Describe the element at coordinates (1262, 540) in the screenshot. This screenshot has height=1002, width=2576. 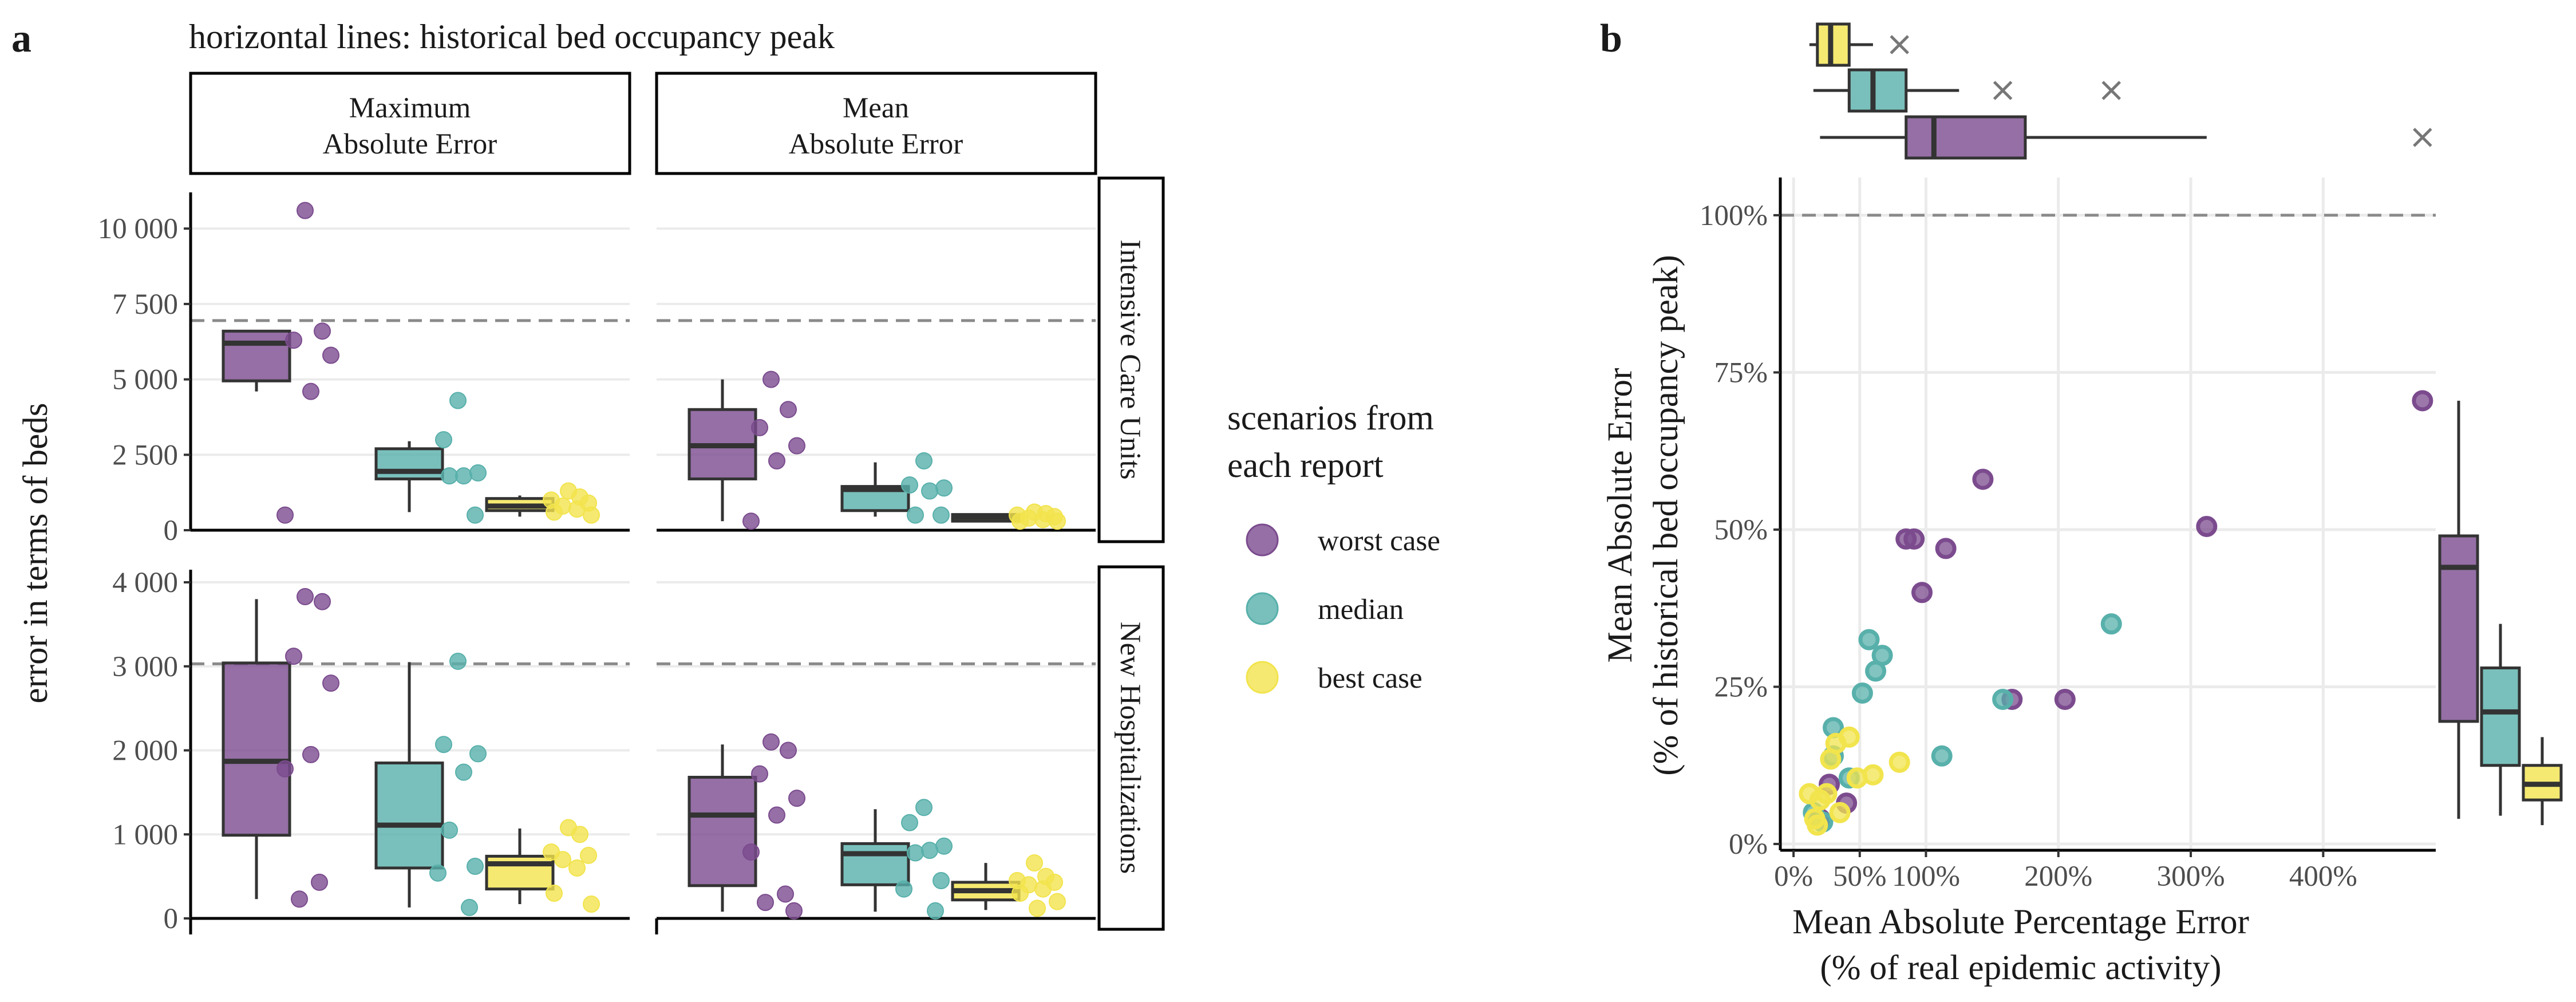
I see `legend-swatch-worst-case` at that location.